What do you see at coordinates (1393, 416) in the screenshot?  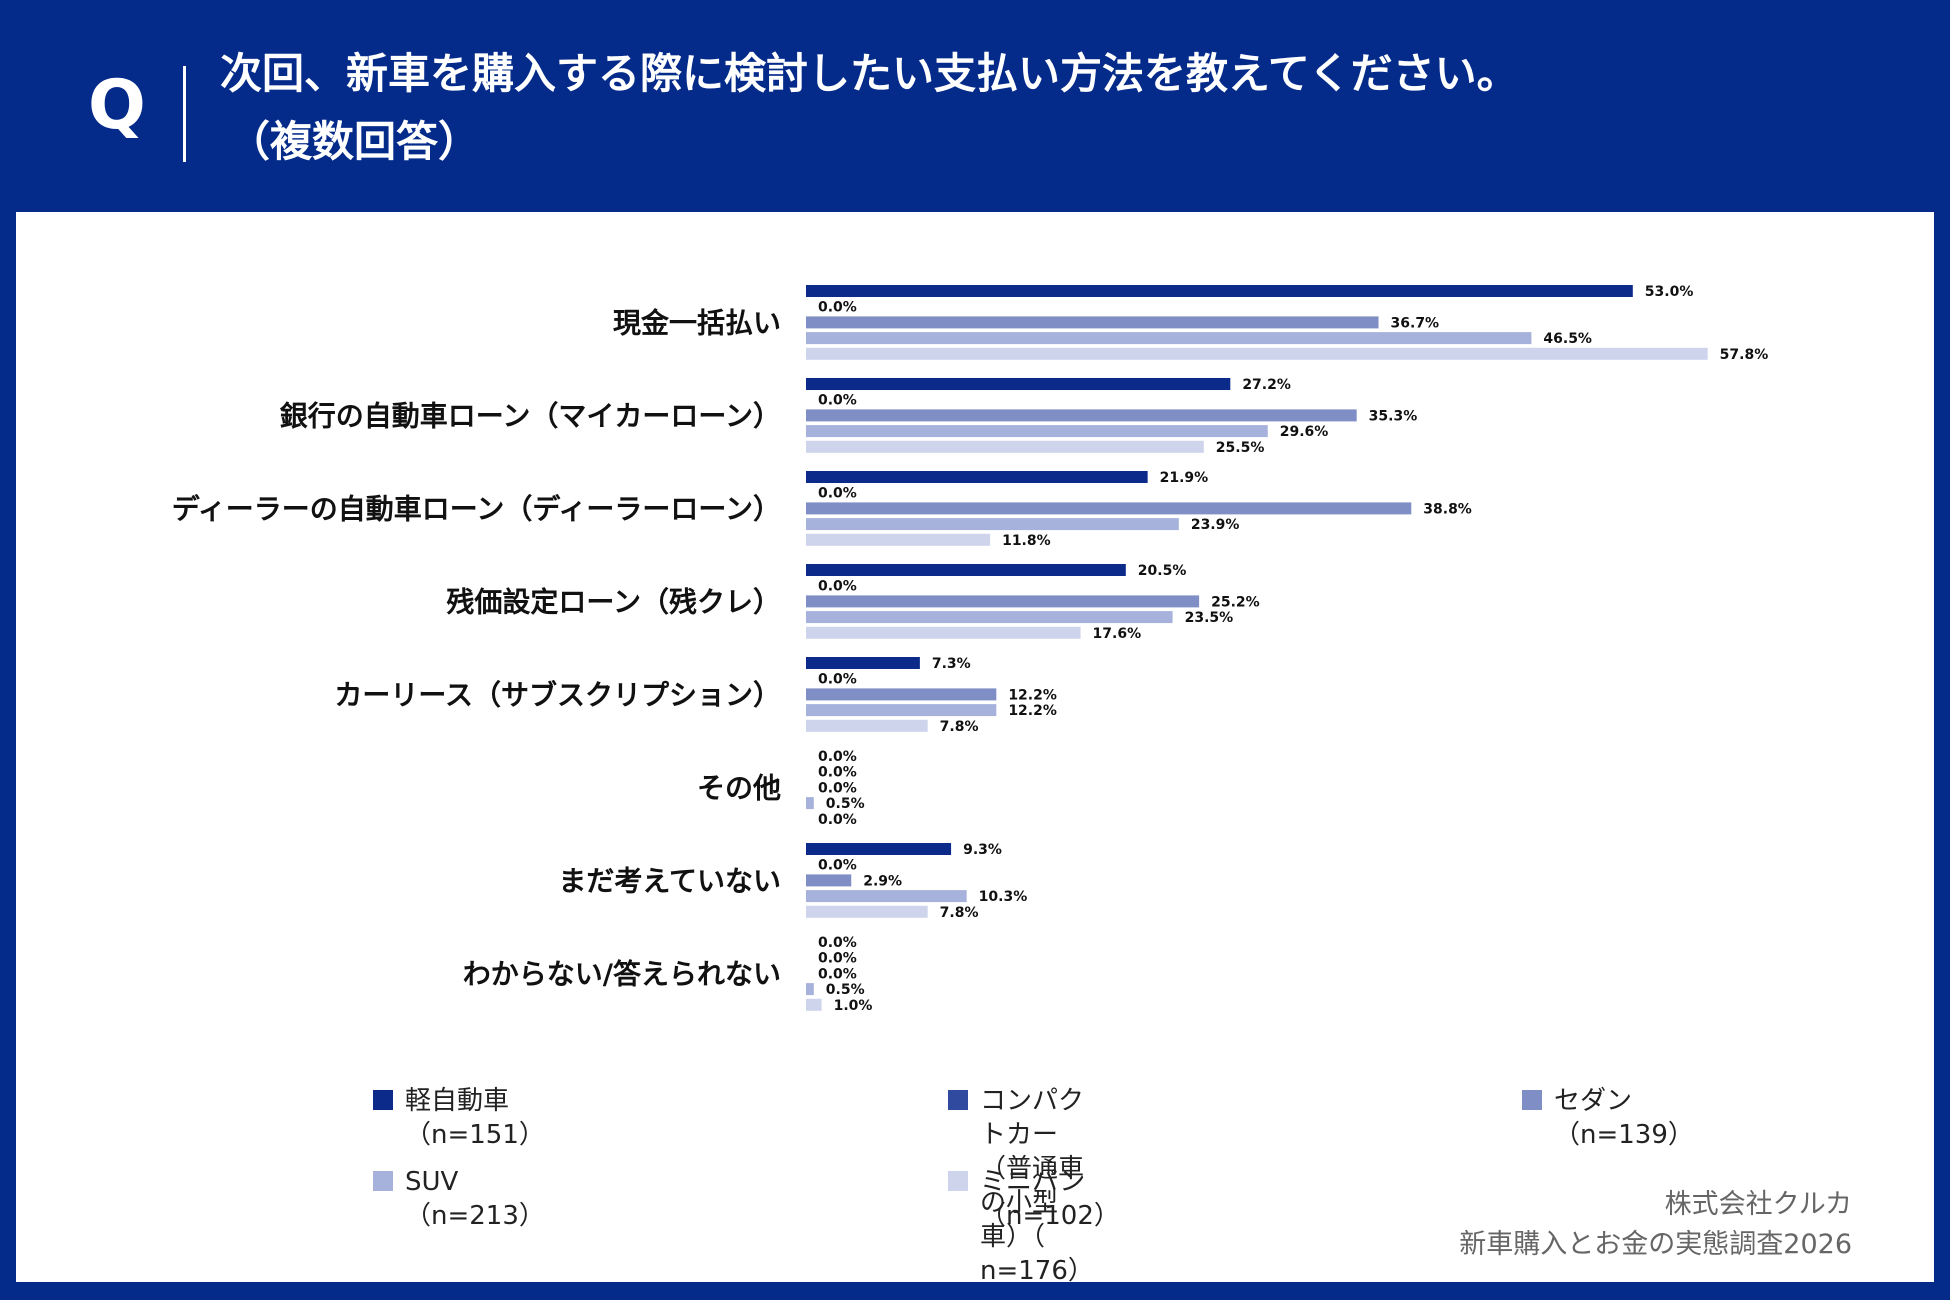 I see `bar-value-label: 35.3%` at bounding box center [1393, 416].